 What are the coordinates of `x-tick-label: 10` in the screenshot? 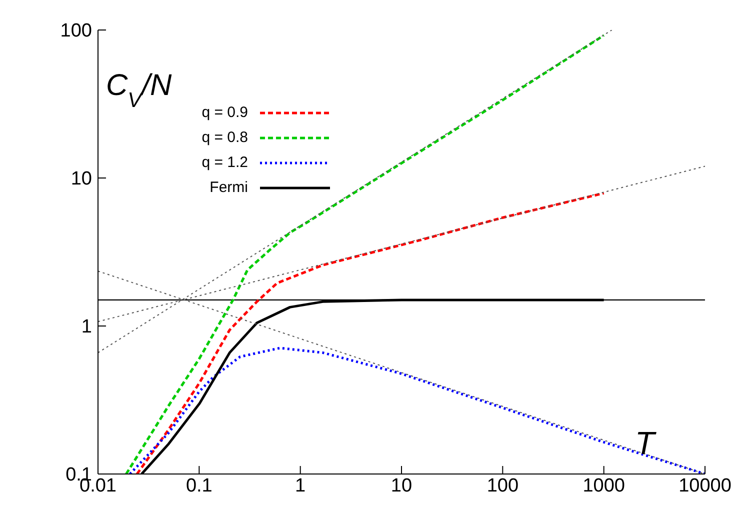 It's located at (401, 485).